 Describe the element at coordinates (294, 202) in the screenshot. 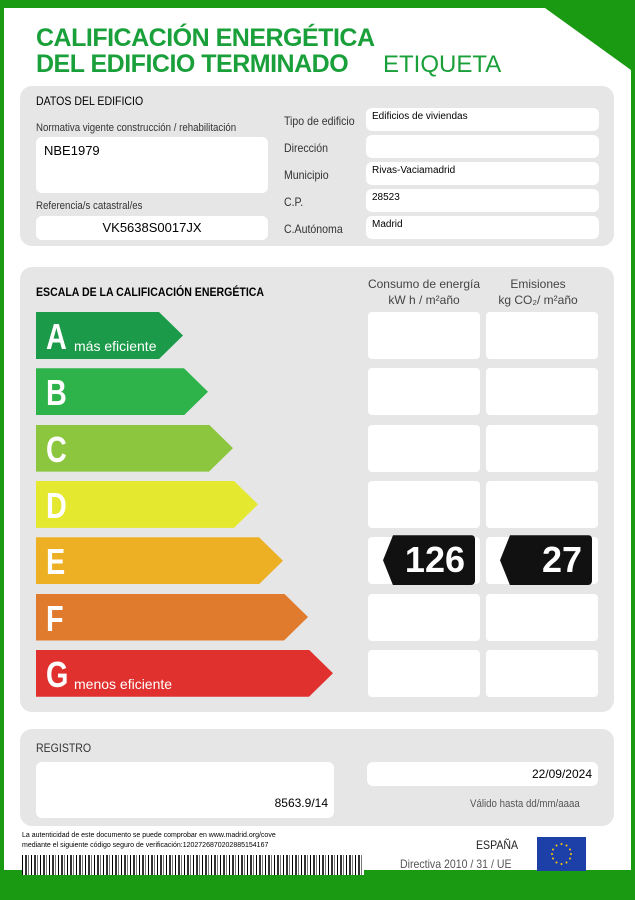

I see `field-label: C.P.` at that location.